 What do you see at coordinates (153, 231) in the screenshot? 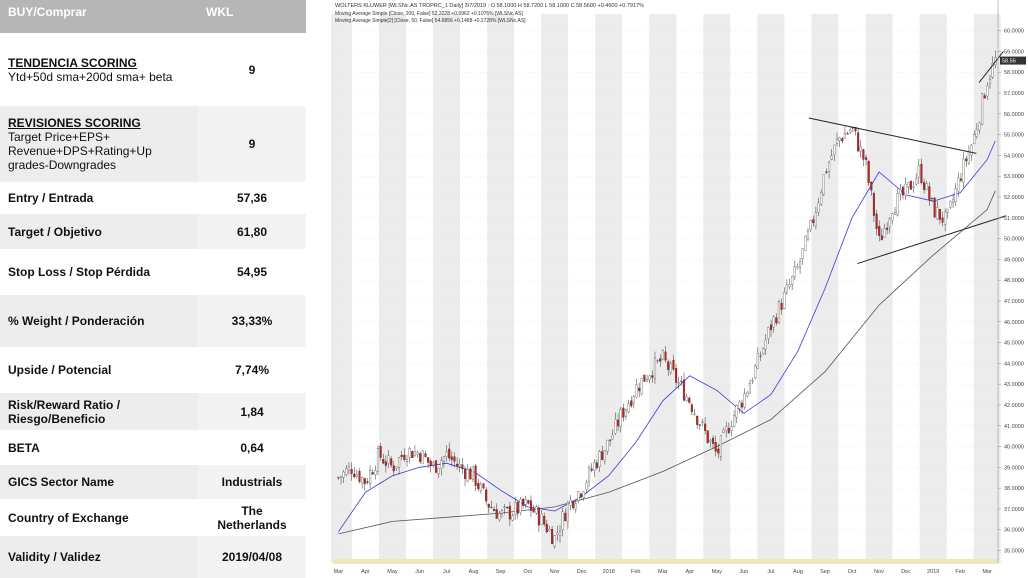
I see `table-row: Target / Objetivo 61,80` at bounding box center [153, 231].